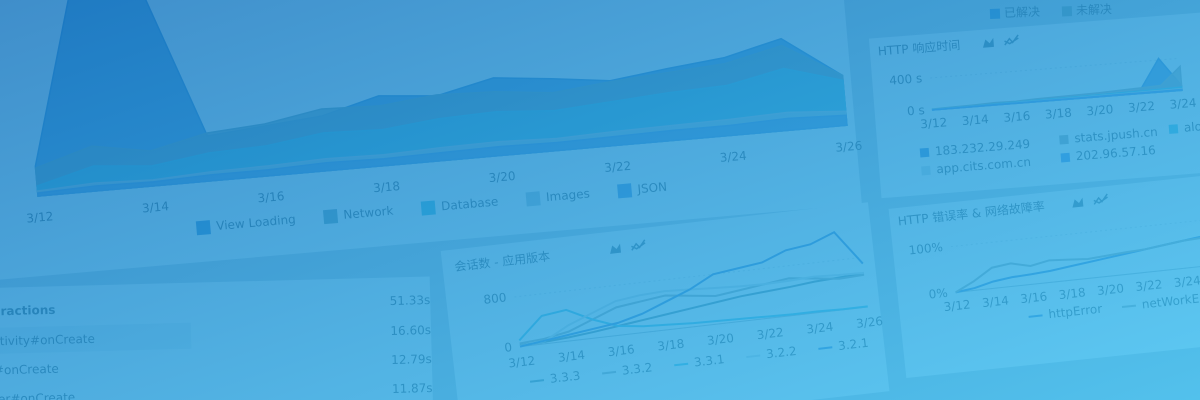  I want to click on y-tick-label: 0 s, so click(915, 110).